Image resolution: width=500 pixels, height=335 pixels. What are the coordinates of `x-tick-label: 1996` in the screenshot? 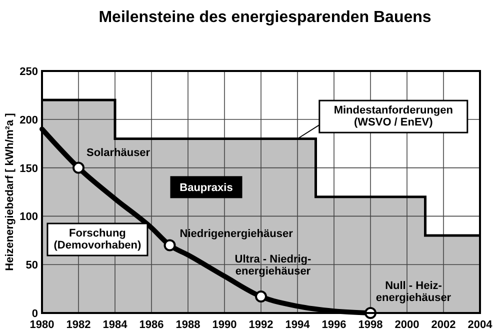 It's located at (334, 325).